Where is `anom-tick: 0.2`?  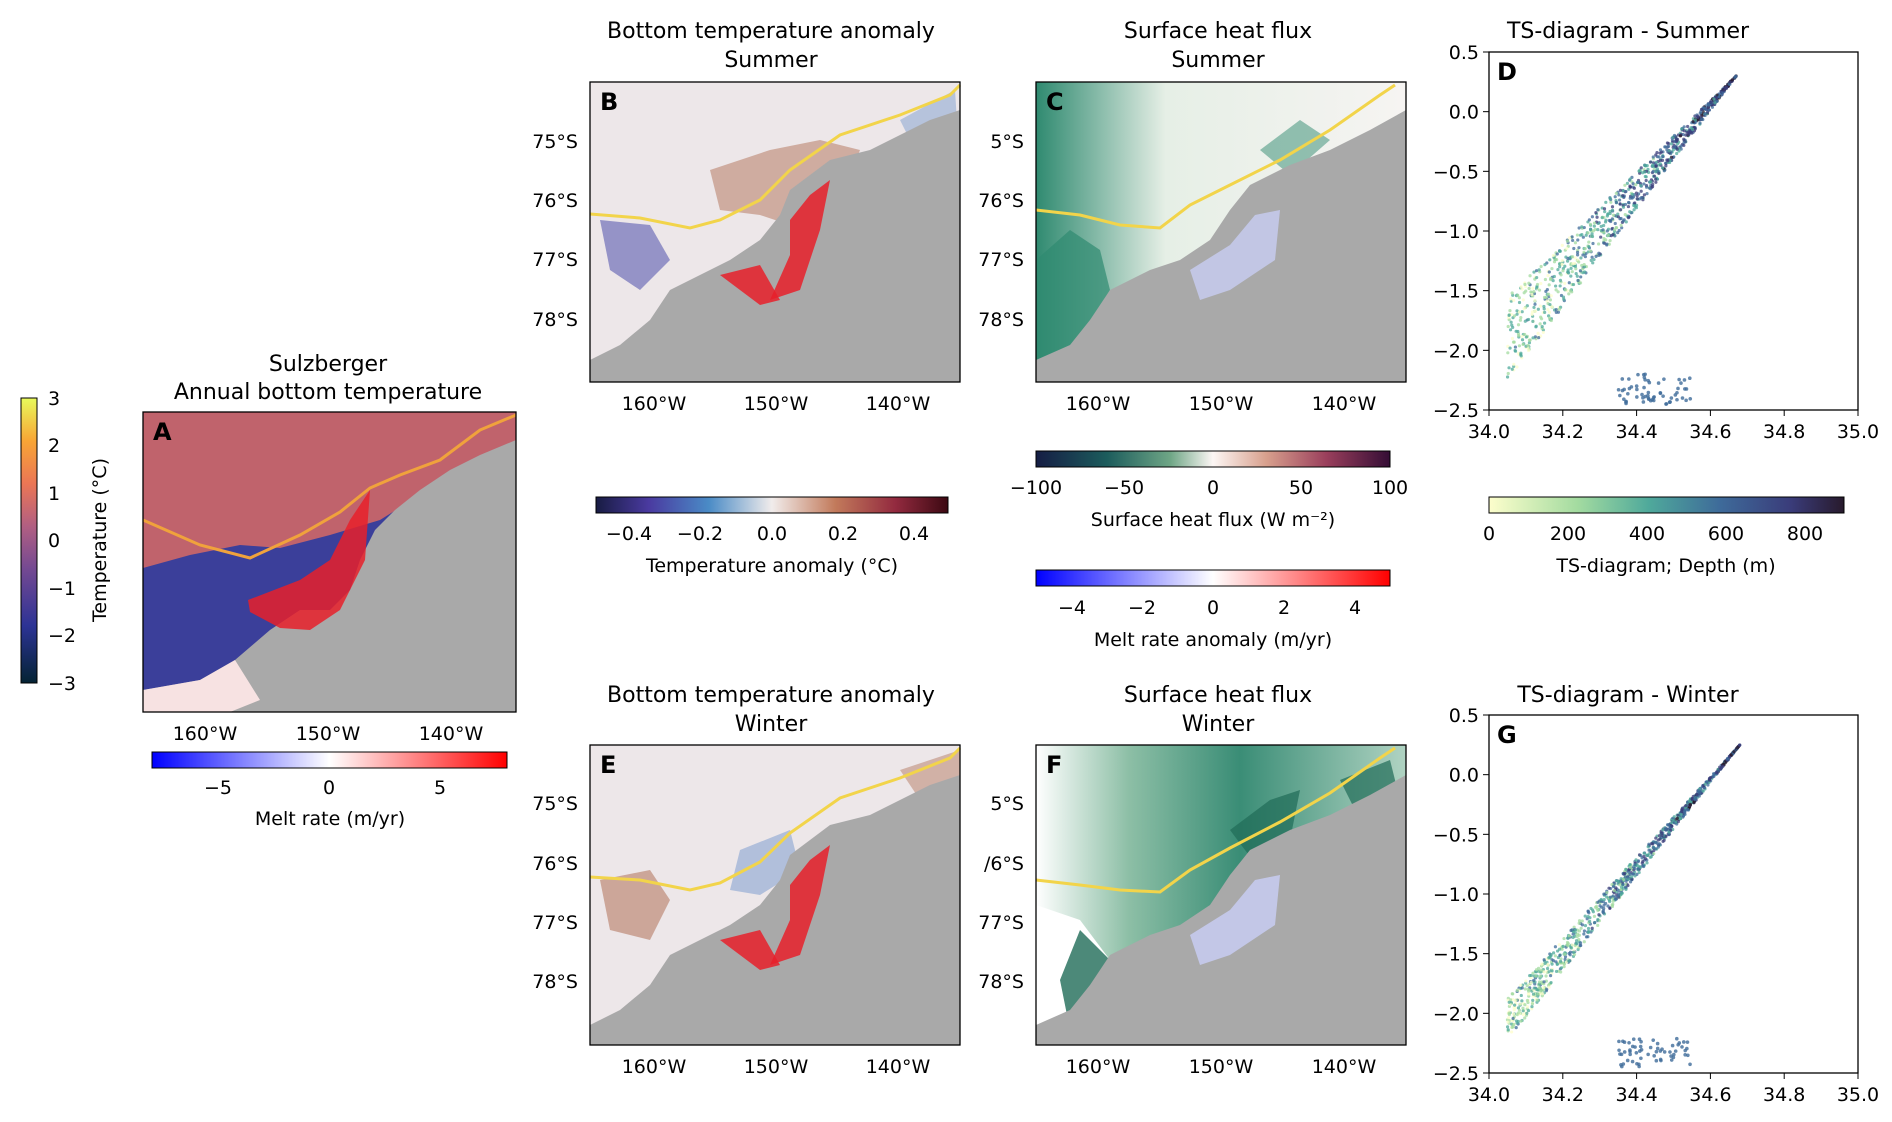 anom-tick: 0.2 is located at coordinates (843, 534).